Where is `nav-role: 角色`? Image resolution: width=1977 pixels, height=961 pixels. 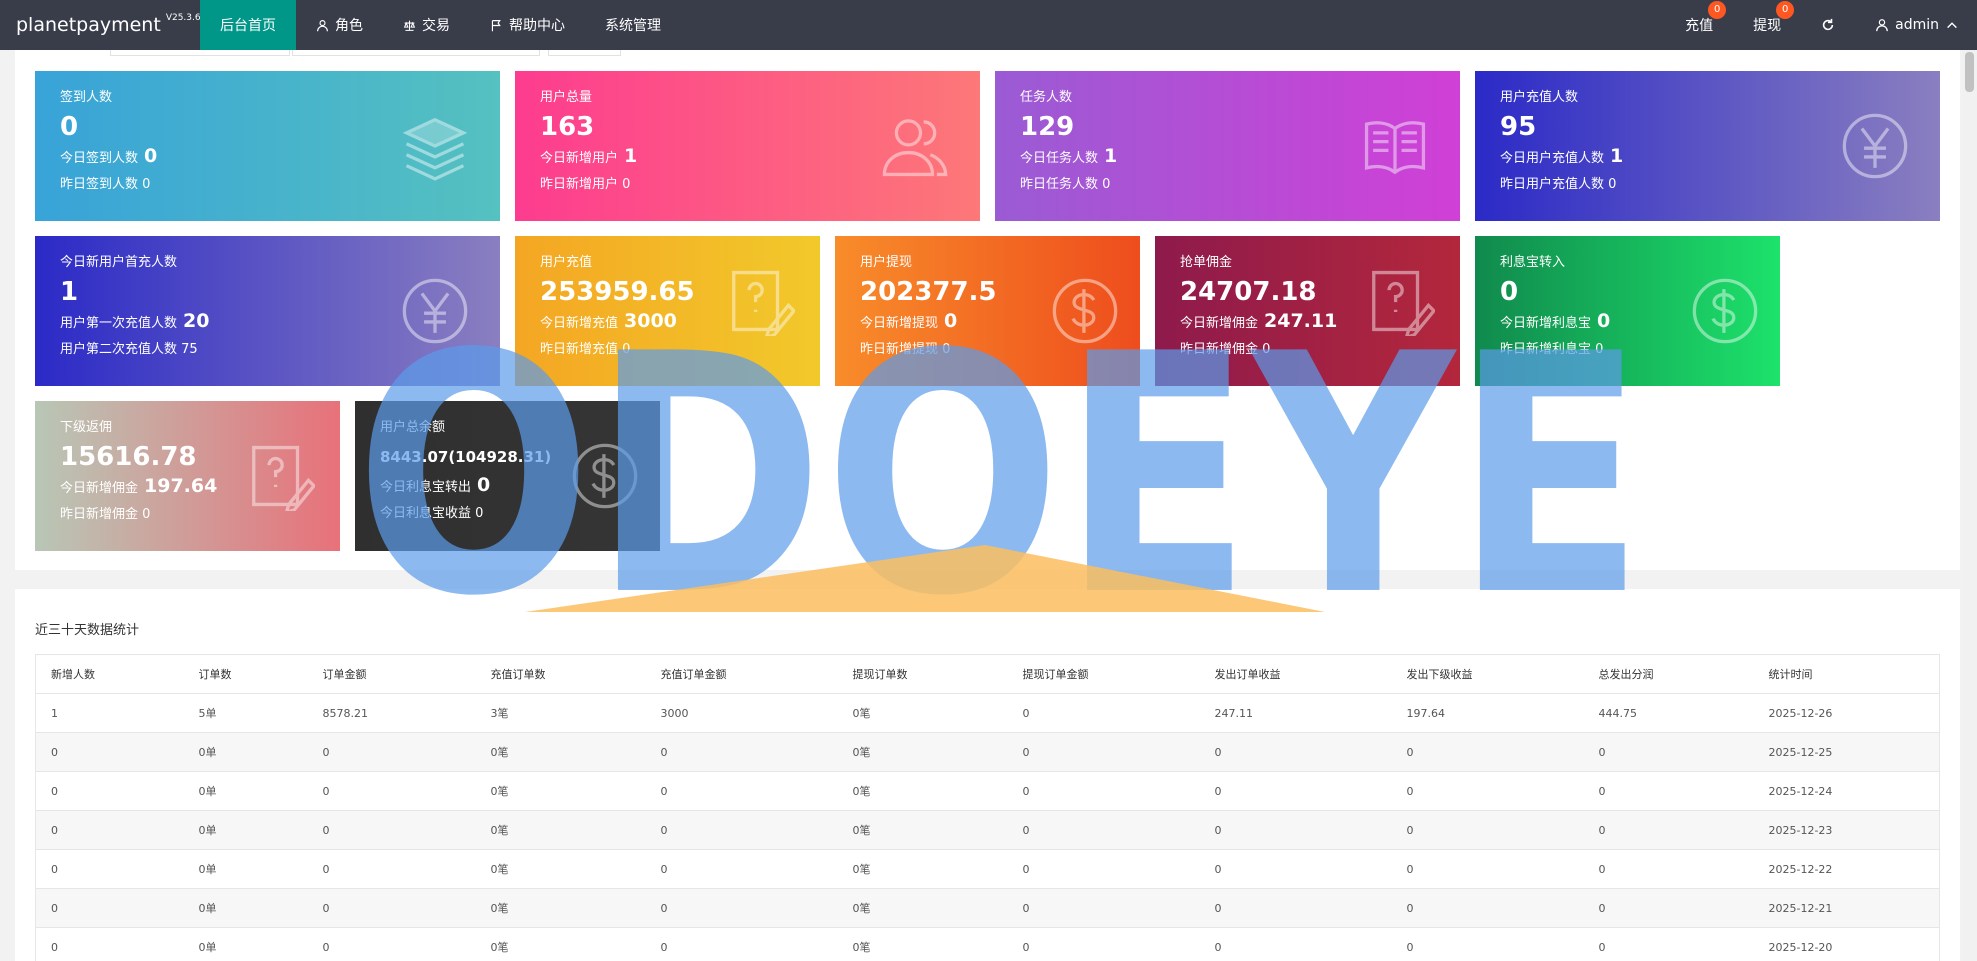 nav-role: 角色 is located at coordinates (339, 25).